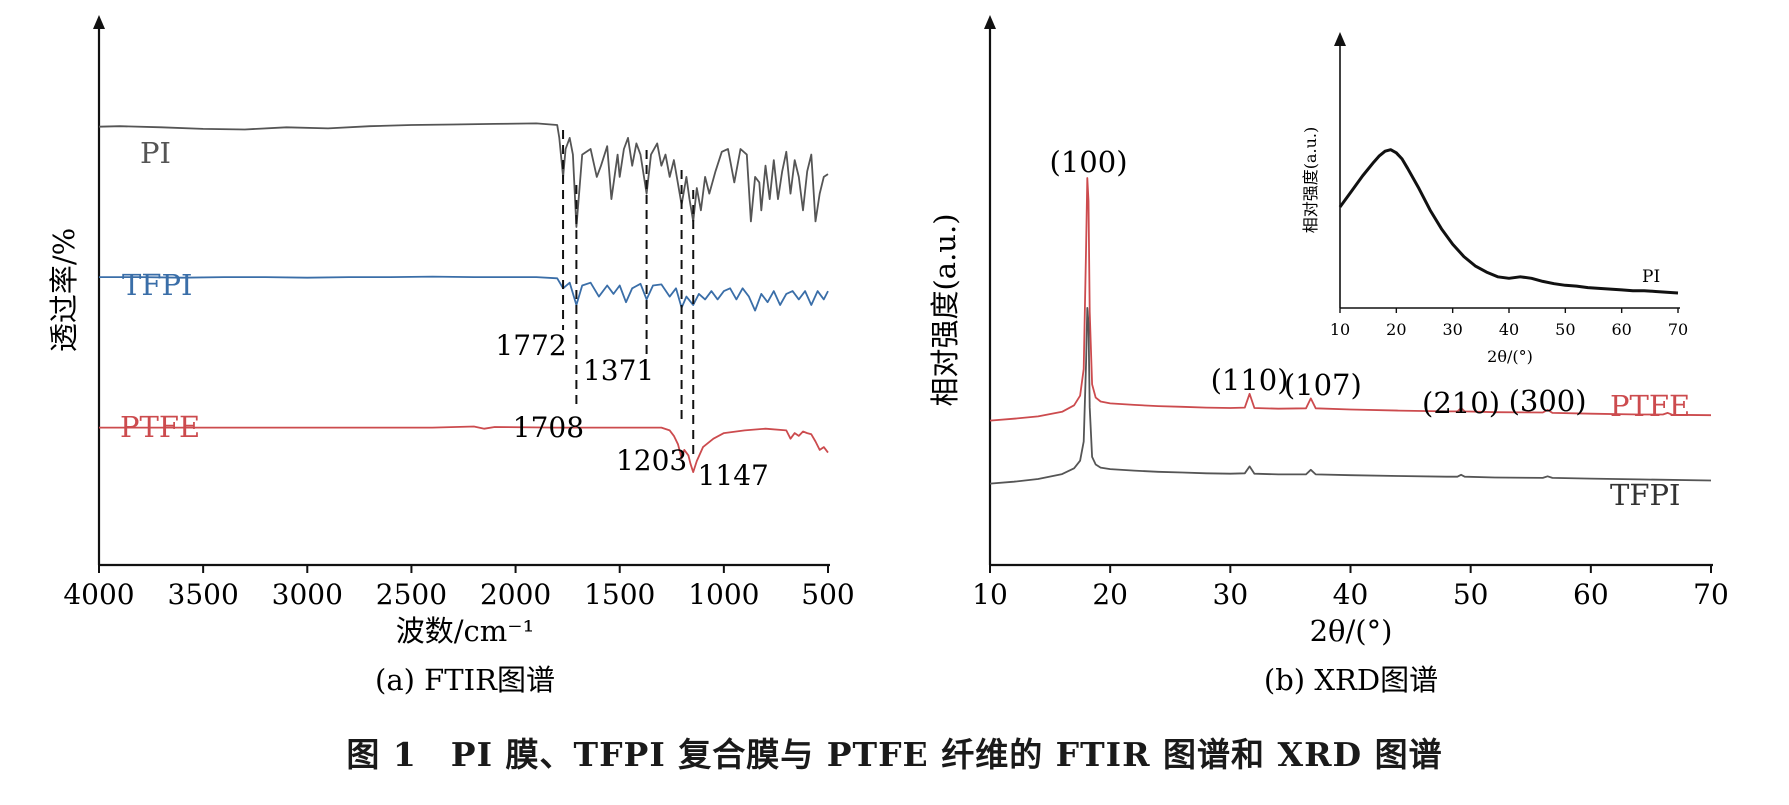 Image resolution: width=1789 pixels, height=805 pixels. What do you see at coordinates (515, 594) in the screenshot?
I see `ftir-x-tick-label: 2000` at bounding box center [515, 594].